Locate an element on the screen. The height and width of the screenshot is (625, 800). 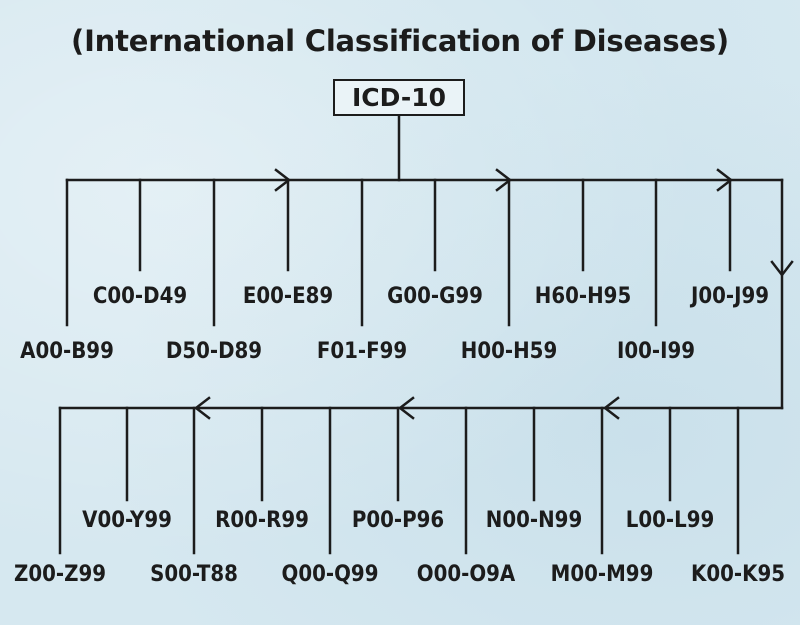
chapter-label-s00-t88: S00-T88 is located at coordinates (194, 574).